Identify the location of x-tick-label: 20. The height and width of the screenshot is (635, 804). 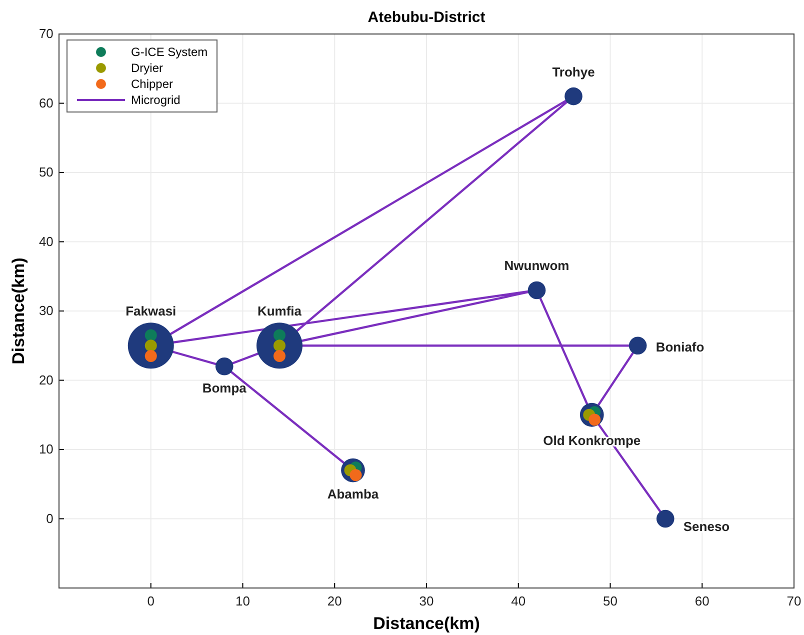
(334, 600).